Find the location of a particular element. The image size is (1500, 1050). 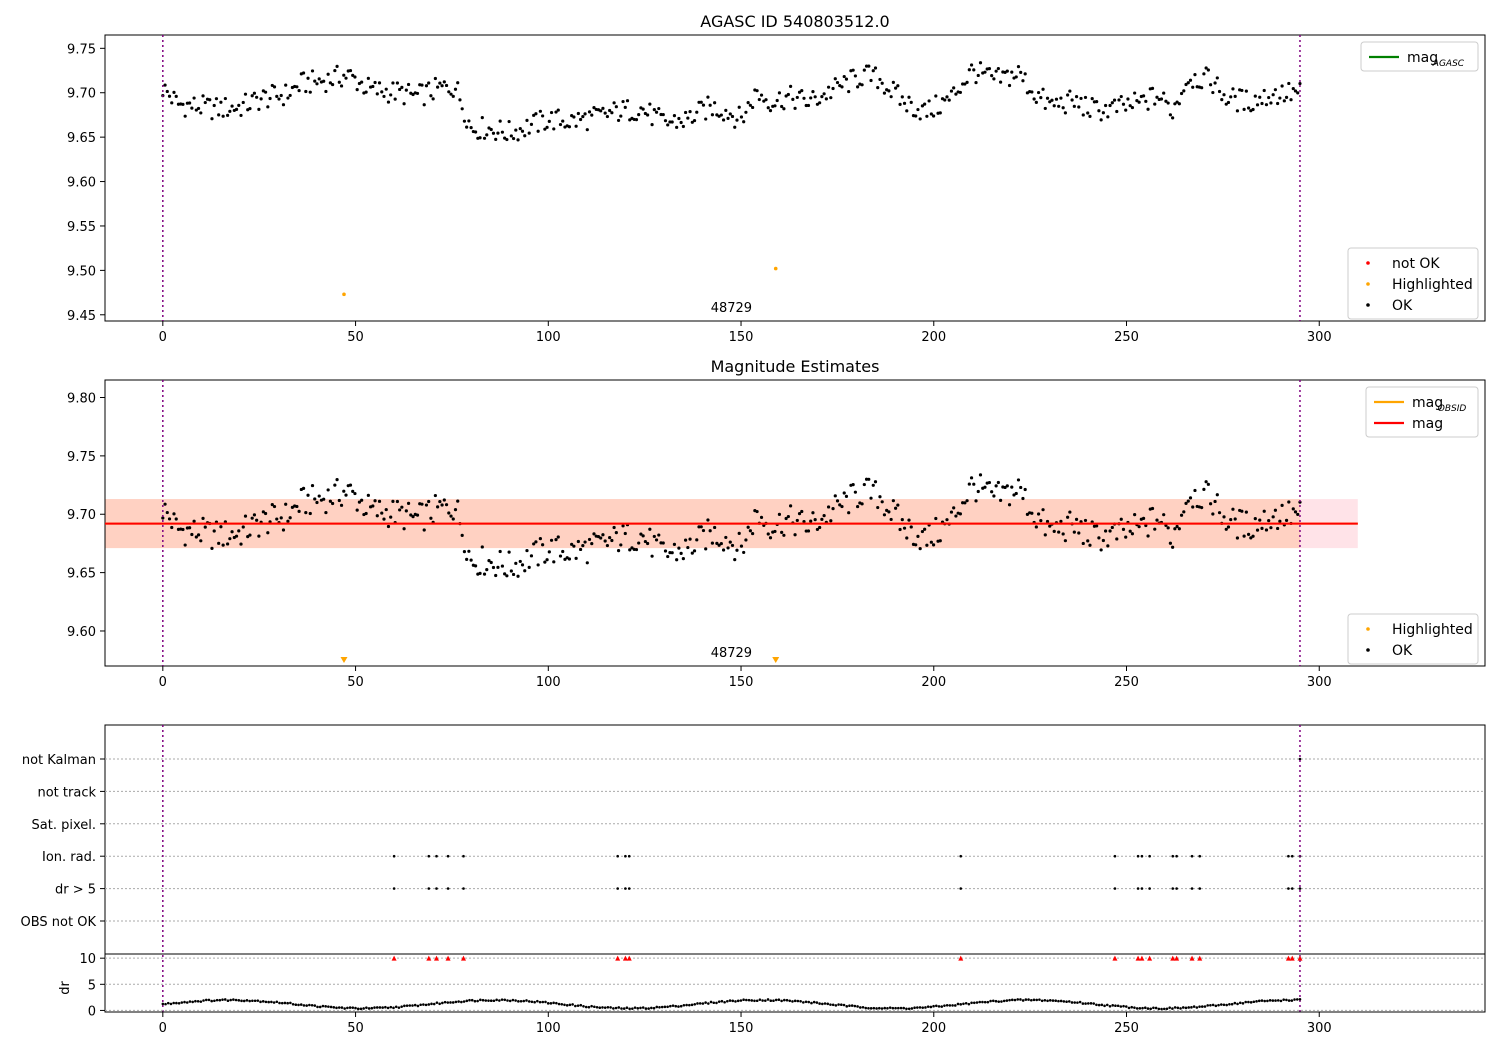

x-tick-label: 0 is located at coordinates (163, 337).